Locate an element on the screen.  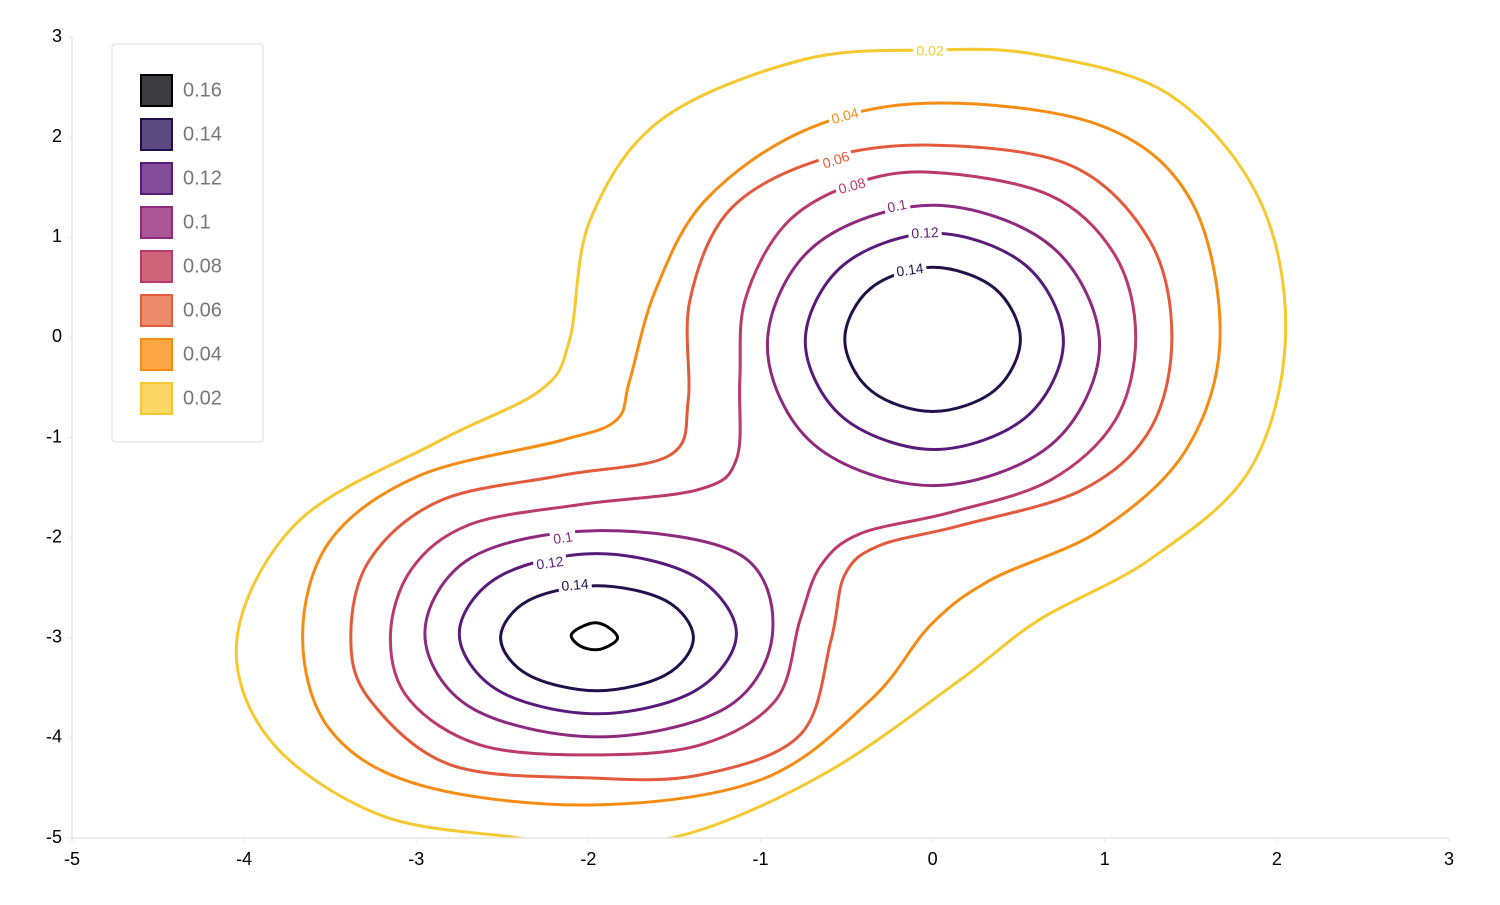
legend-label: 0.08 is located at coordinates (202, 266).